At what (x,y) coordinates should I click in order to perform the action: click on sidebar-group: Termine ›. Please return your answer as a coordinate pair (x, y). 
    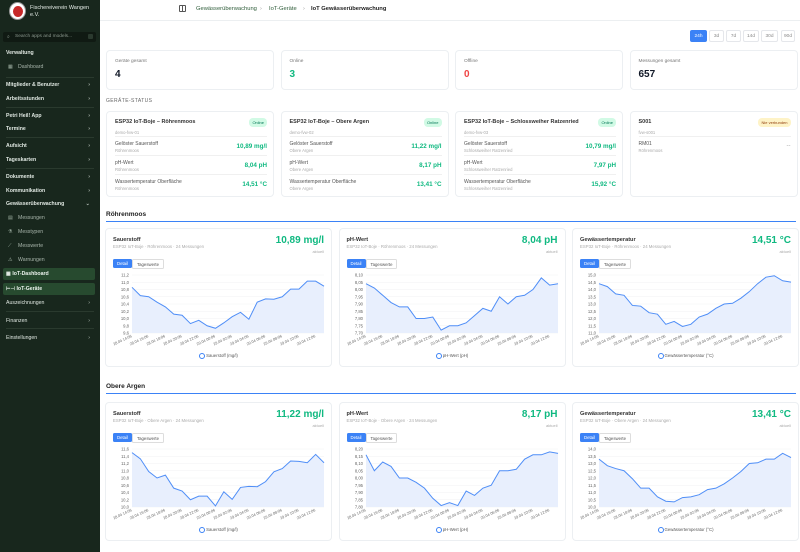
    Looking at the image, I should click on (50, 129).